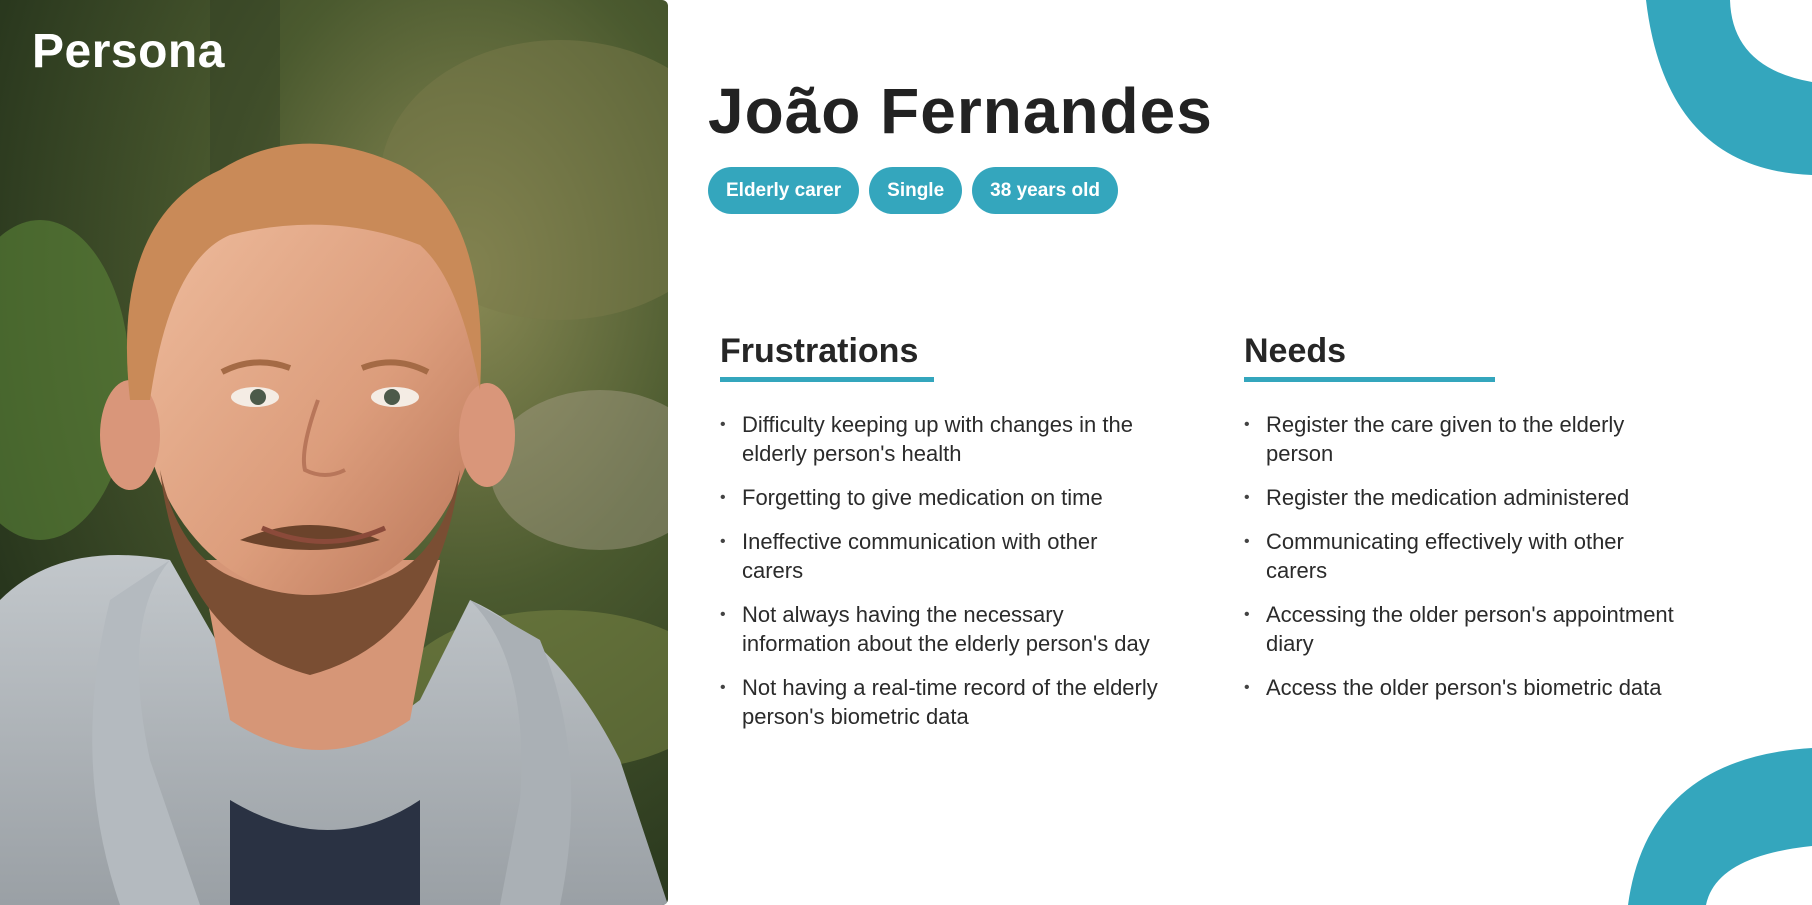  What do you see at coordinates (819, 351) in the screenshot?
I see `frustrations-title: Frustrations` at bounding box center [819, 351].